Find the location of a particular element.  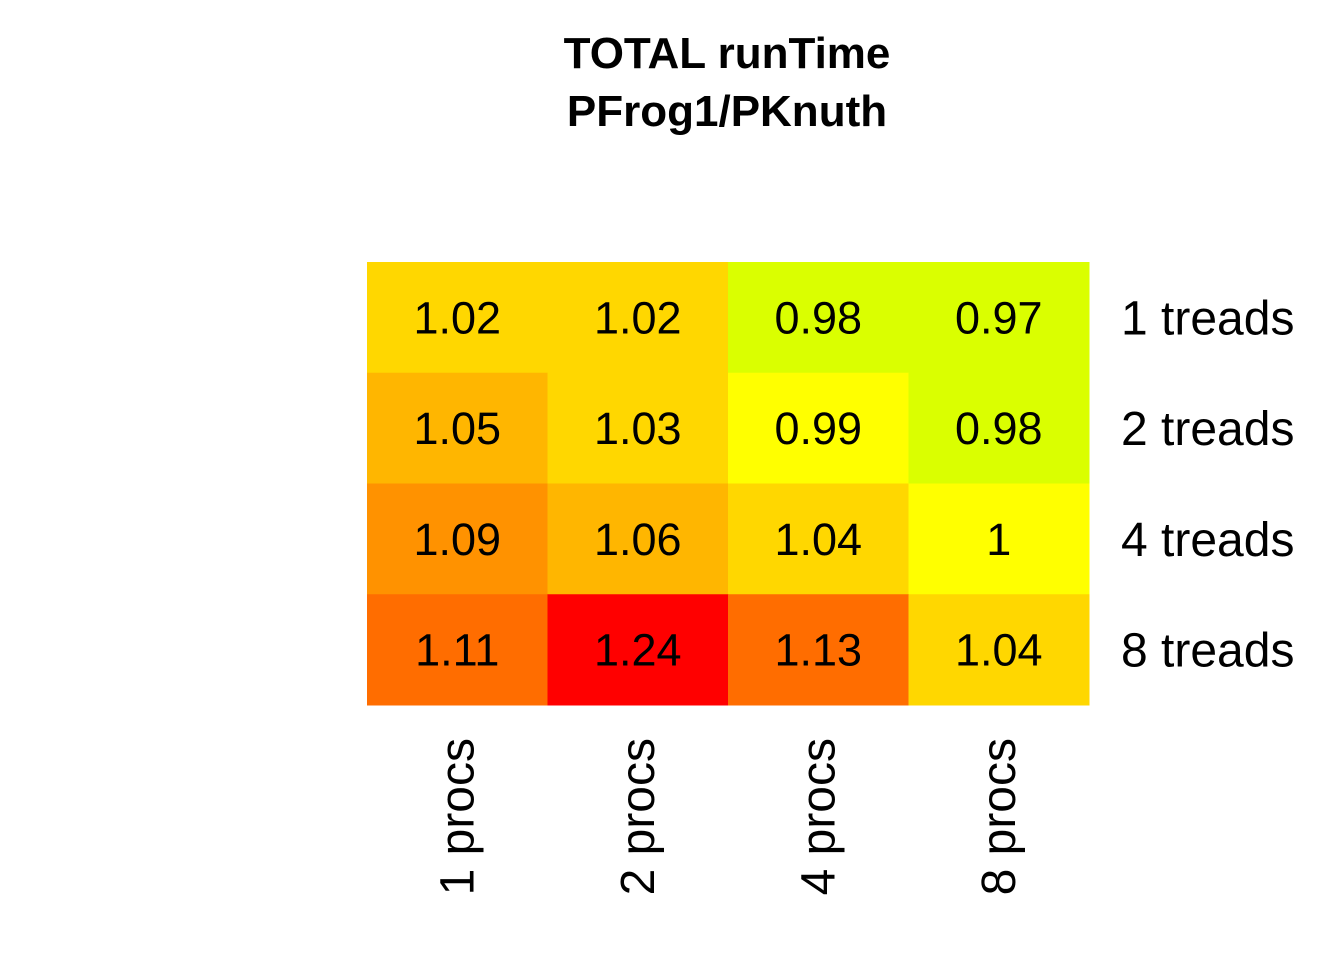

cell-value-label: 1.03 is located at coordinates (638, 428).